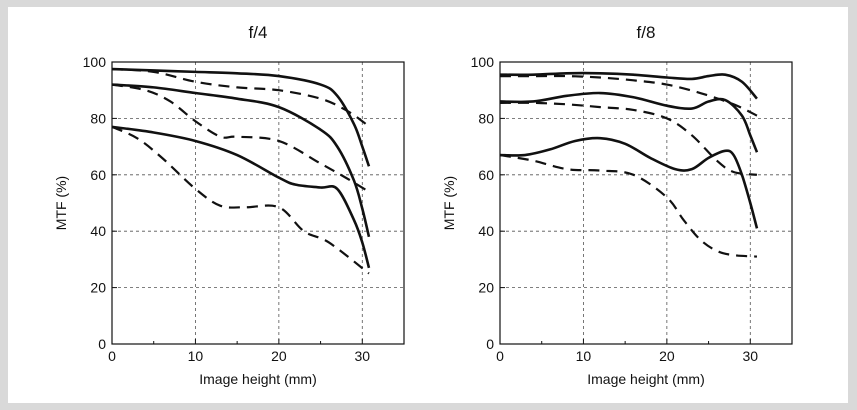 The width and height of the screenshot is (857, 410). Describe the element at coordinates (646, 32) in the screenshot. I see `chart-title: f/8` at that location.